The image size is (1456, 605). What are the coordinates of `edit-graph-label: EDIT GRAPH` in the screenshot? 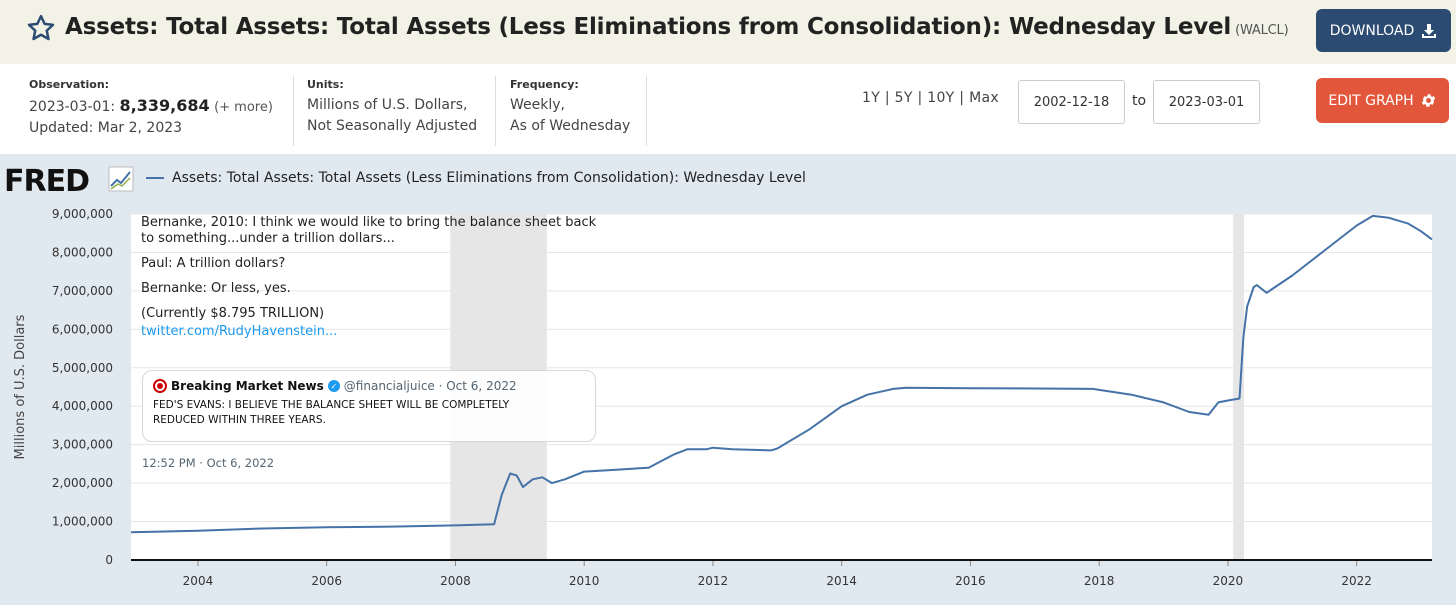 It's located at (1371, 100).